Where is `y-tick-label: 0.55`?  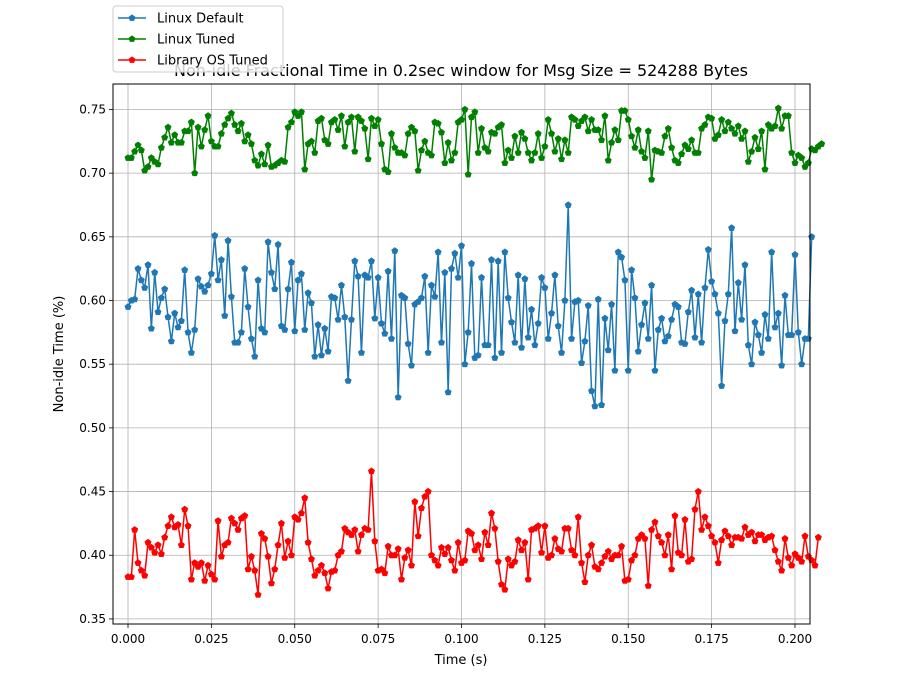
y-tick-label: 0.55 is located at coordinates (92, 364).